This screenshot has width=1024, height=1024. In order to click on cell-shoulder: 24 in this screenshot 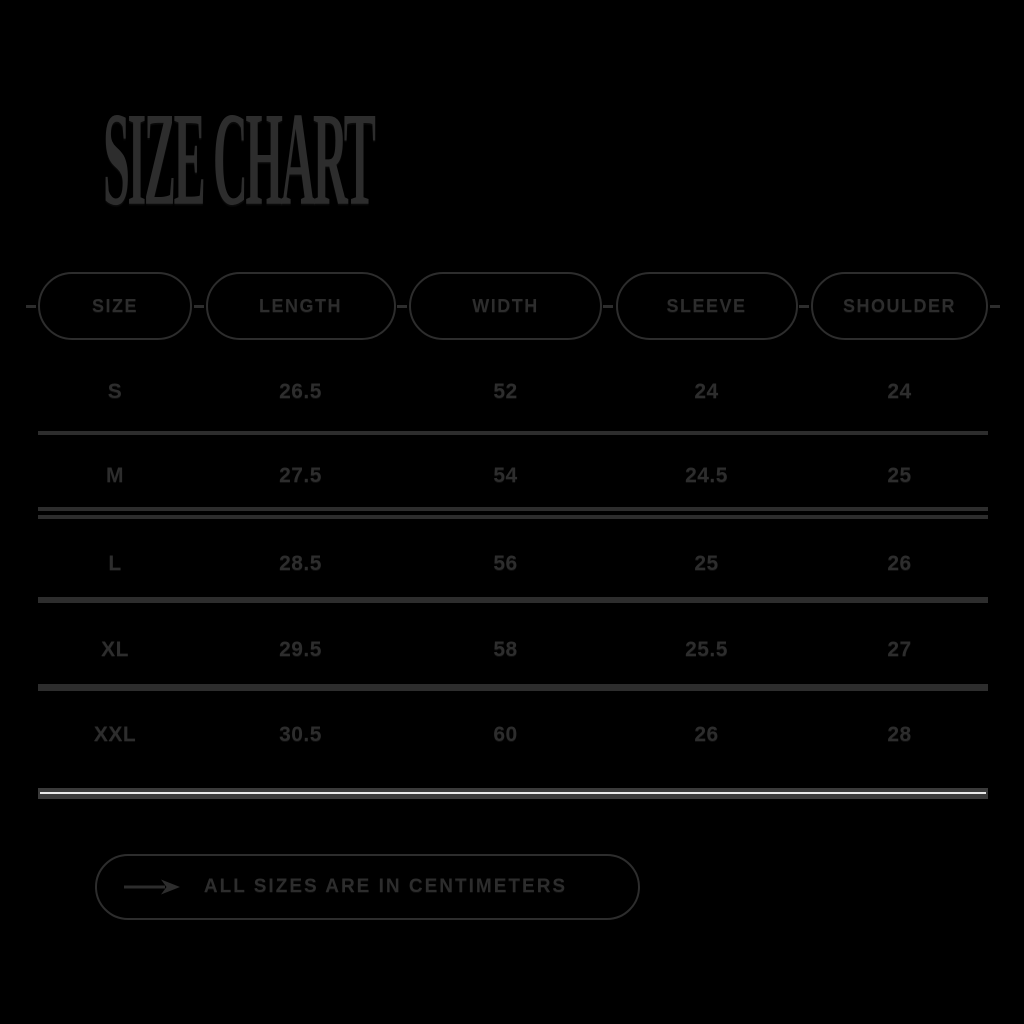, I will do `click(899, 391)`.